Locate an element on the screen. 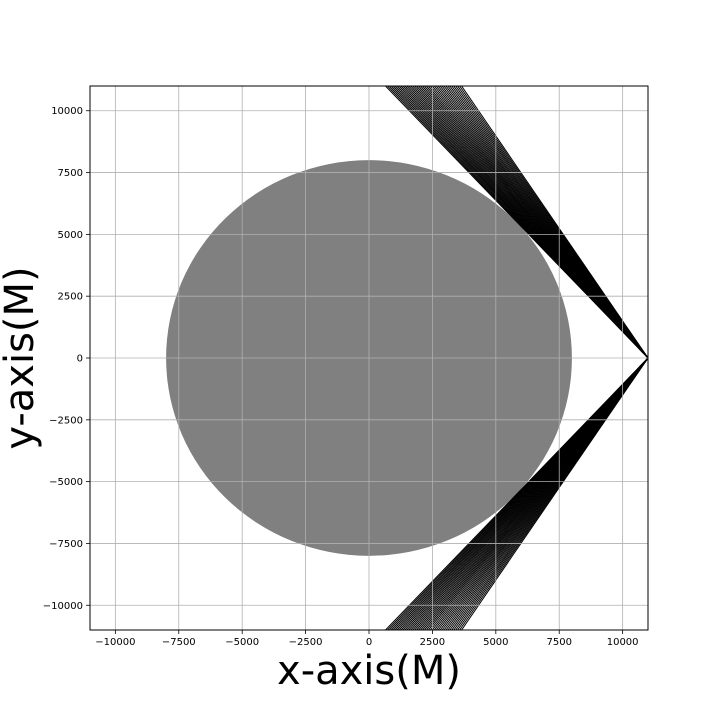  x-tick-label: −10000 is located at coordinates (115, 642).